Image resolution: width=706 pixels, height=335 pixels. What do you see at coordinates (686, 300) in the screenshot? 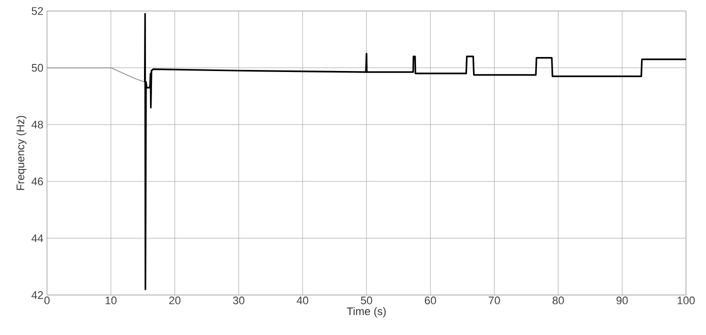
I see `x-tick-label: 100` at bounding box center [686, 300].